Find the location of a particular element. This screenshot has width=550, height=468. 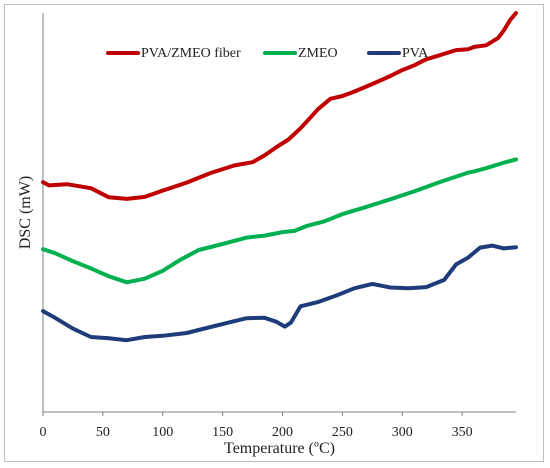

x-tick-label: 250 is located at coordinates (342, 432).